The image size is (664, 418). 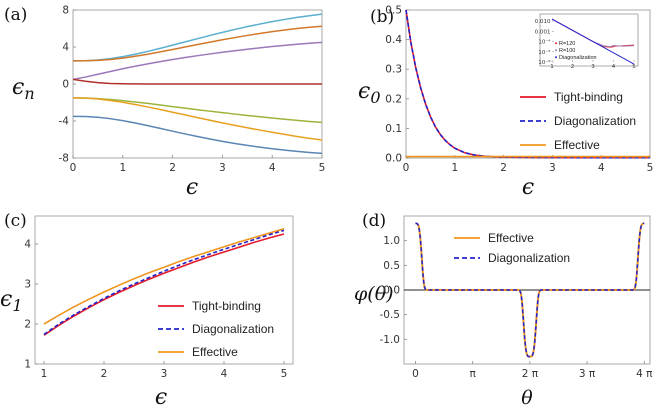 I want to click on panel-c-xtick-label: 5, so click(x=284, y=374).